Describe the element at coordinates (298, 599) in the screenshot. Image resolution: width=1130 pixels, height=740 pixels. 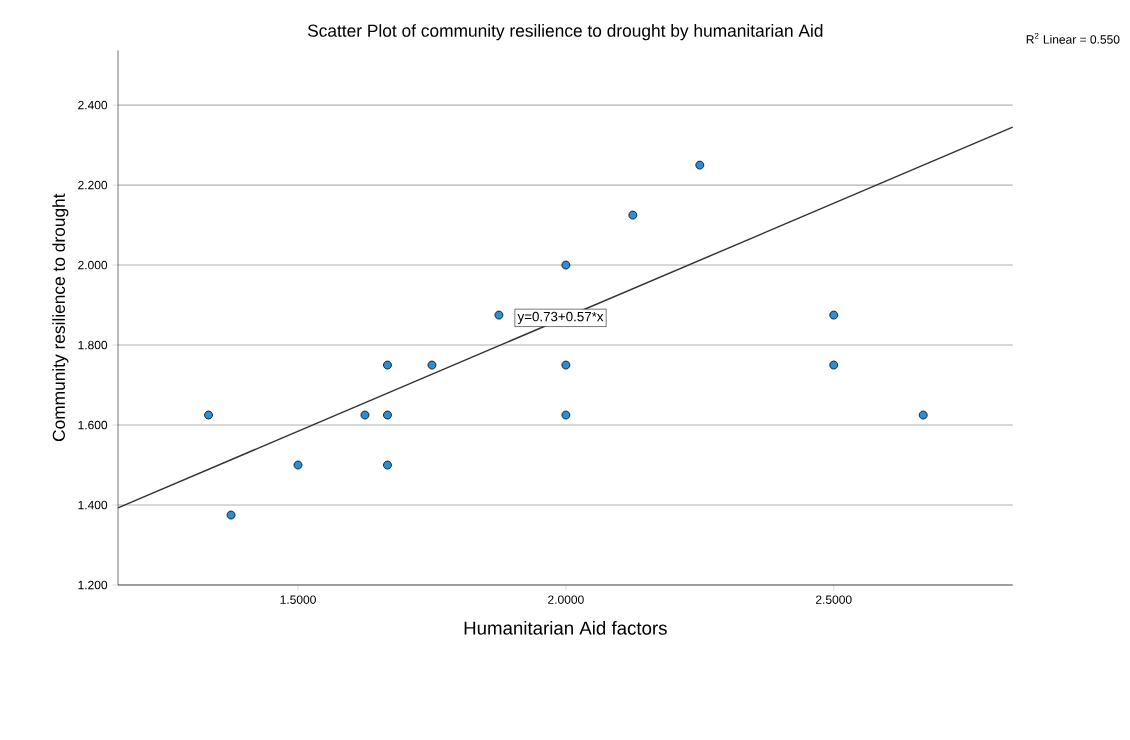
I see `x-tick-label: 1.5000` at that location.